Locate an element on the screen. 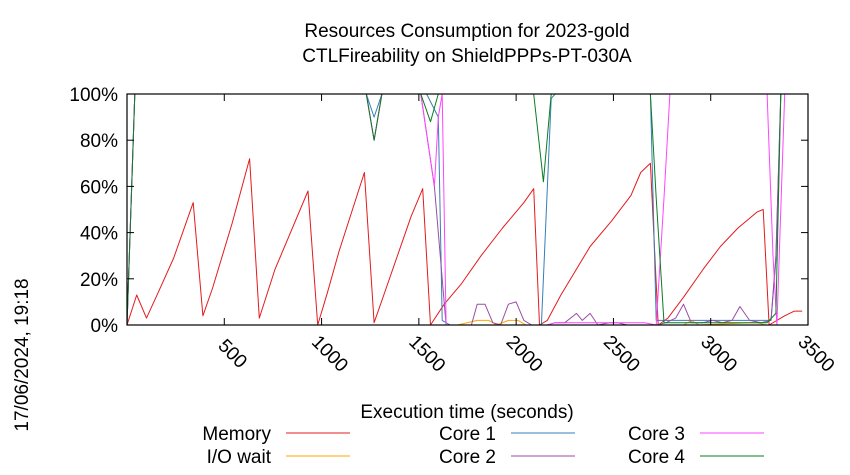  x-tick-label: 3000 is located at coordinates (718, 354).